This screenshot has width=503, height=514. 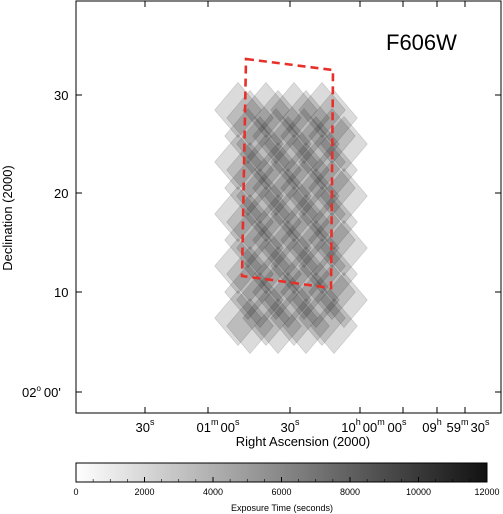 What do you see at coordinates (41, 392) in the screenshot?
I see `y-tick-label: 02o 00'` at bounding box center [41, 392].